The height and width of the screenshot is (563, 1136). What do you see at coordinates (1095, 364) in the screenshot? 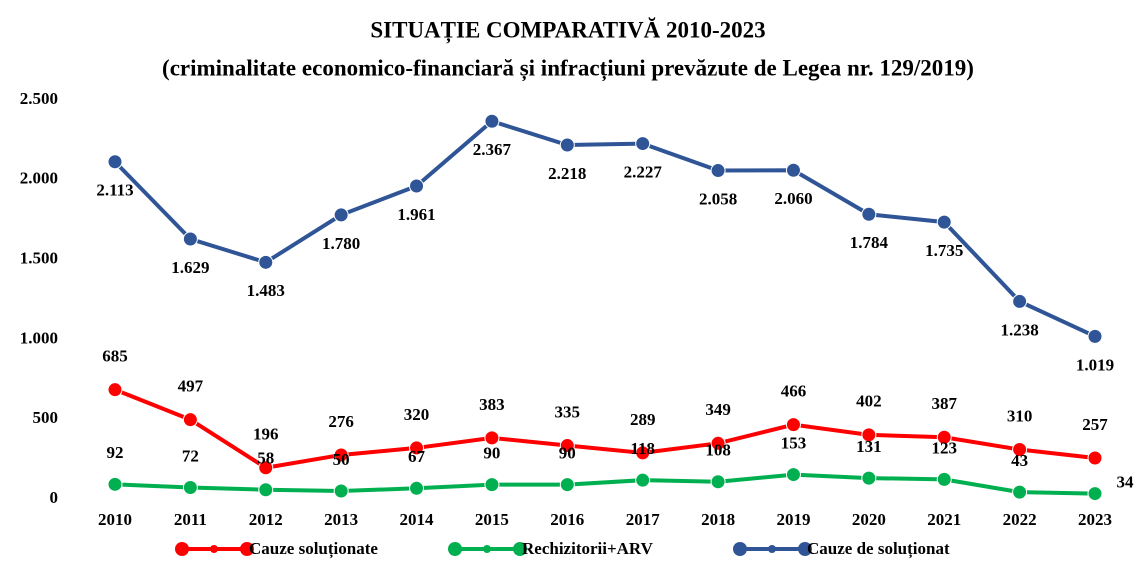
I see `data-label: 1.019` at bounding box center [1095, 364].